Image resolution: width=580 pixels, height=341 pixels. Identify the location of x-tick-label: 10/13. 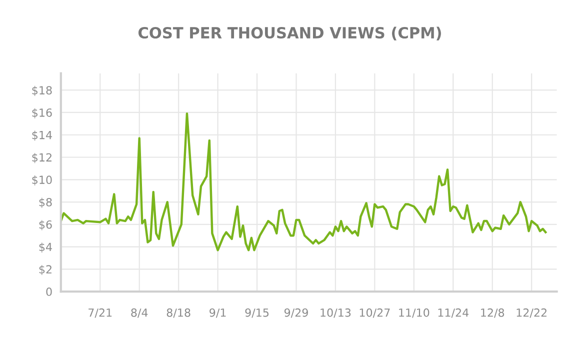
(335, 313).